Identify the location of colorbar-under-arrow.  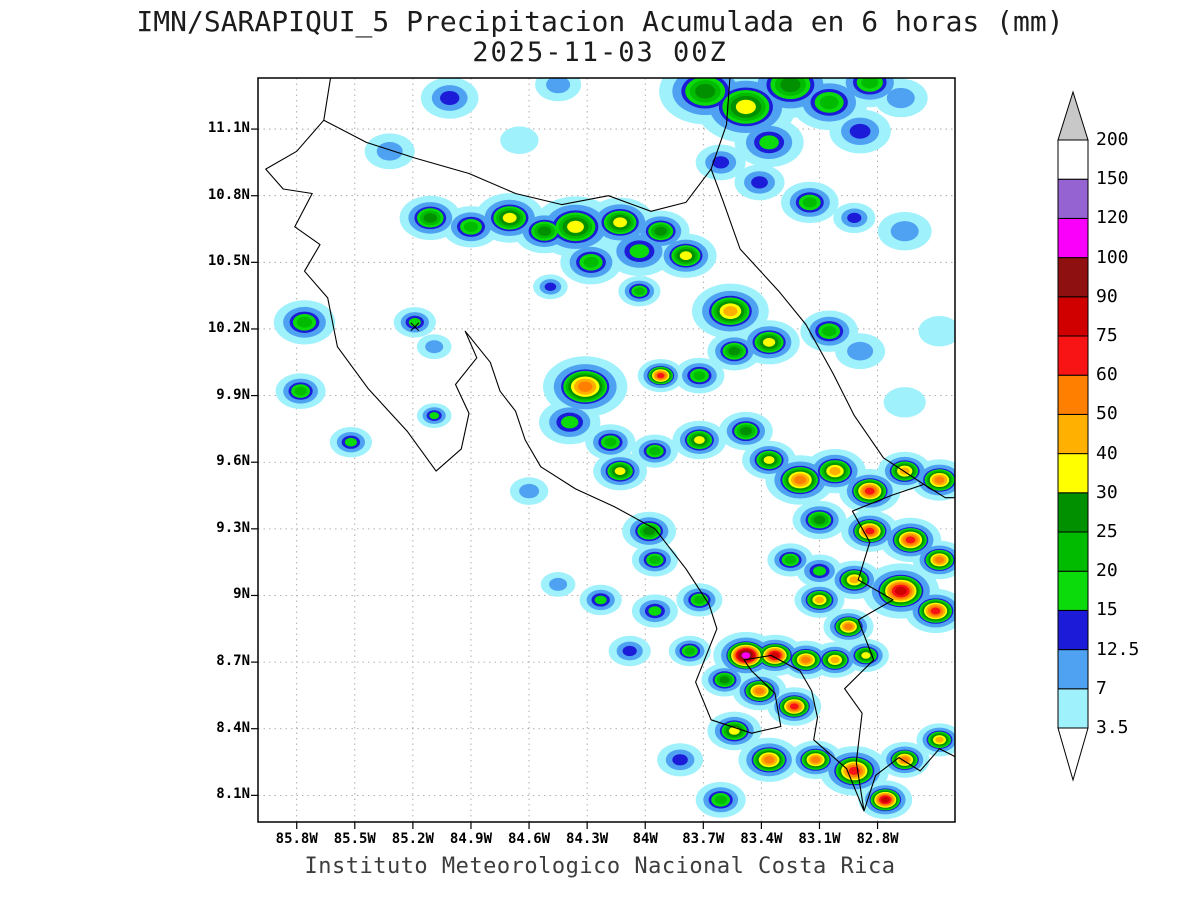
(1073, 754).